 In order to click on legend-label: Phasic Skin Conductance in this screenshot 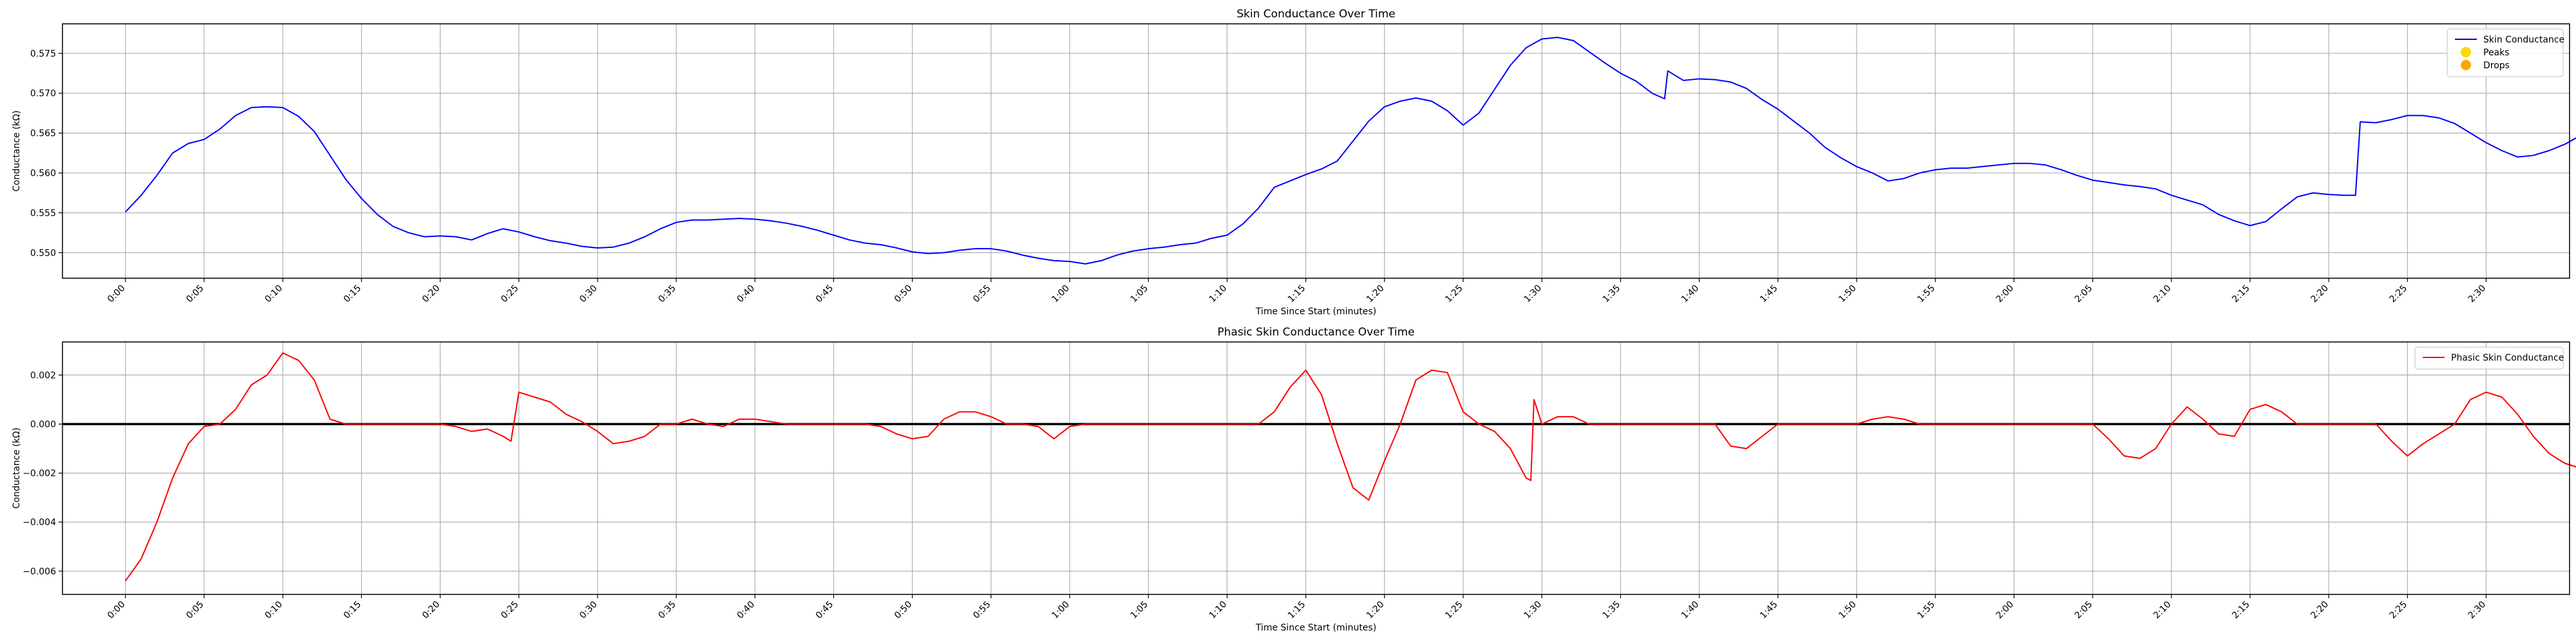, I will do `click(2507, 358)`.